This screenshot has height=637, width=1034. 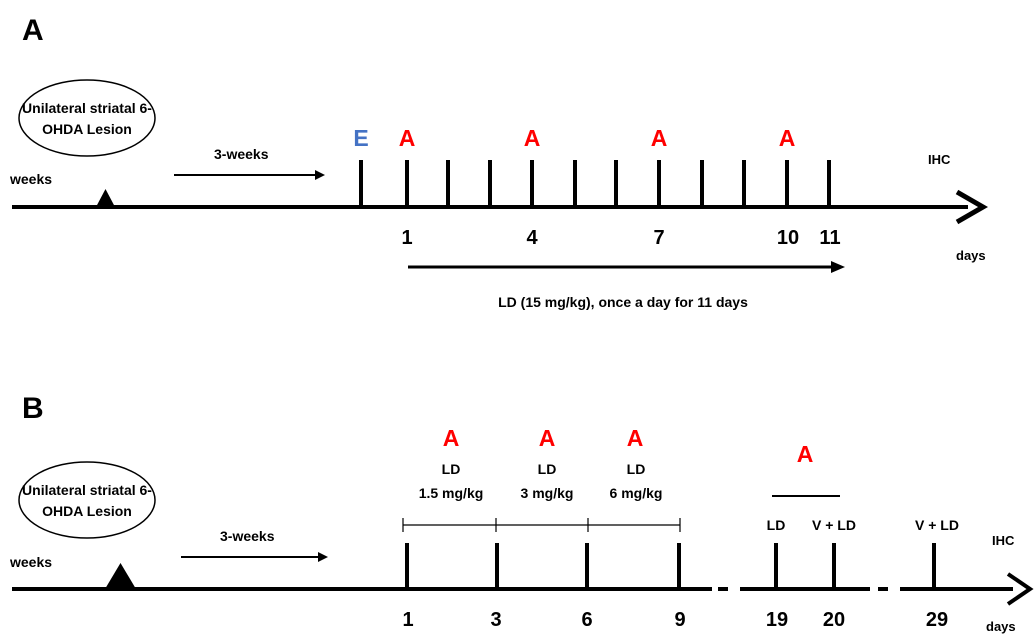 What do you see at coordinates (636, 493) in the screenshot?
I see `dose-value-label: 6 mg/kg` at bounding box center [636, 493].